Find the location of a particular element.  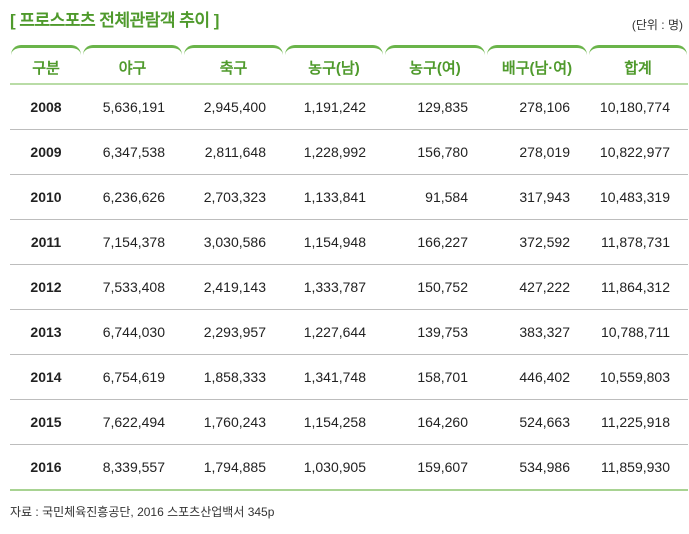

value-cell: 7,622,494 is located at coordinates (132, 422).